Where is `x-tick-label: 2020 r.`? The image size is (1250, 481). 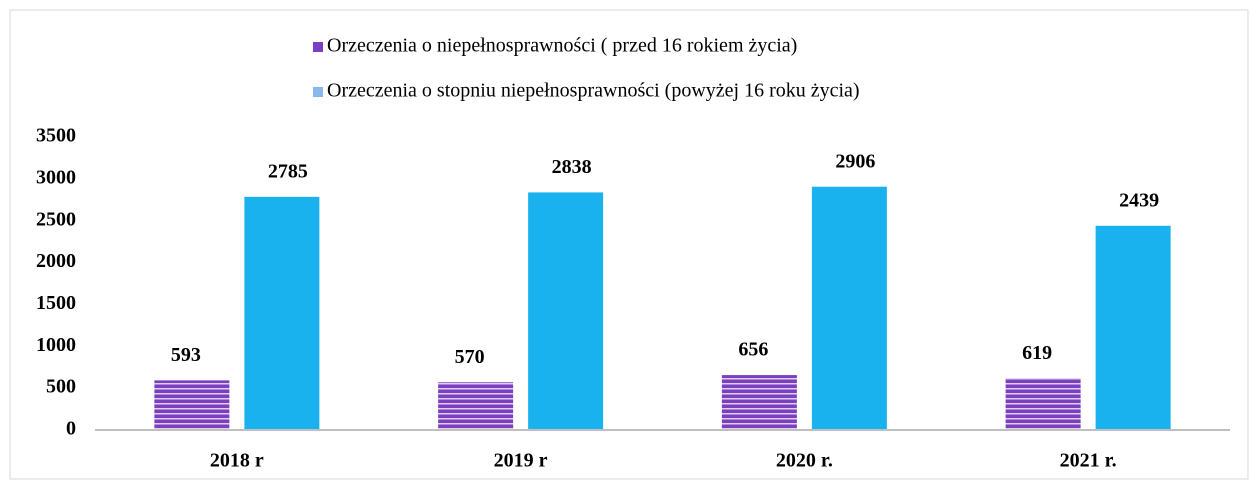
x-tick-label: 2020 r. is located at coordinates (804, 461).